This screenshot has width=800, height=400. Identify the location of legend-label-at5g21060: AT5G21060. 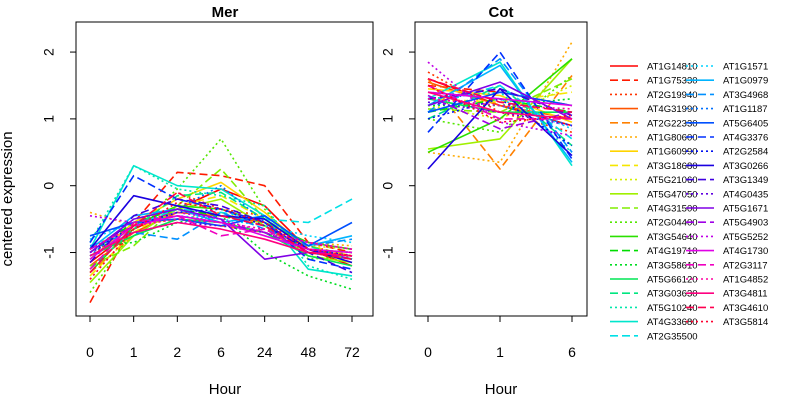
(672, 180).